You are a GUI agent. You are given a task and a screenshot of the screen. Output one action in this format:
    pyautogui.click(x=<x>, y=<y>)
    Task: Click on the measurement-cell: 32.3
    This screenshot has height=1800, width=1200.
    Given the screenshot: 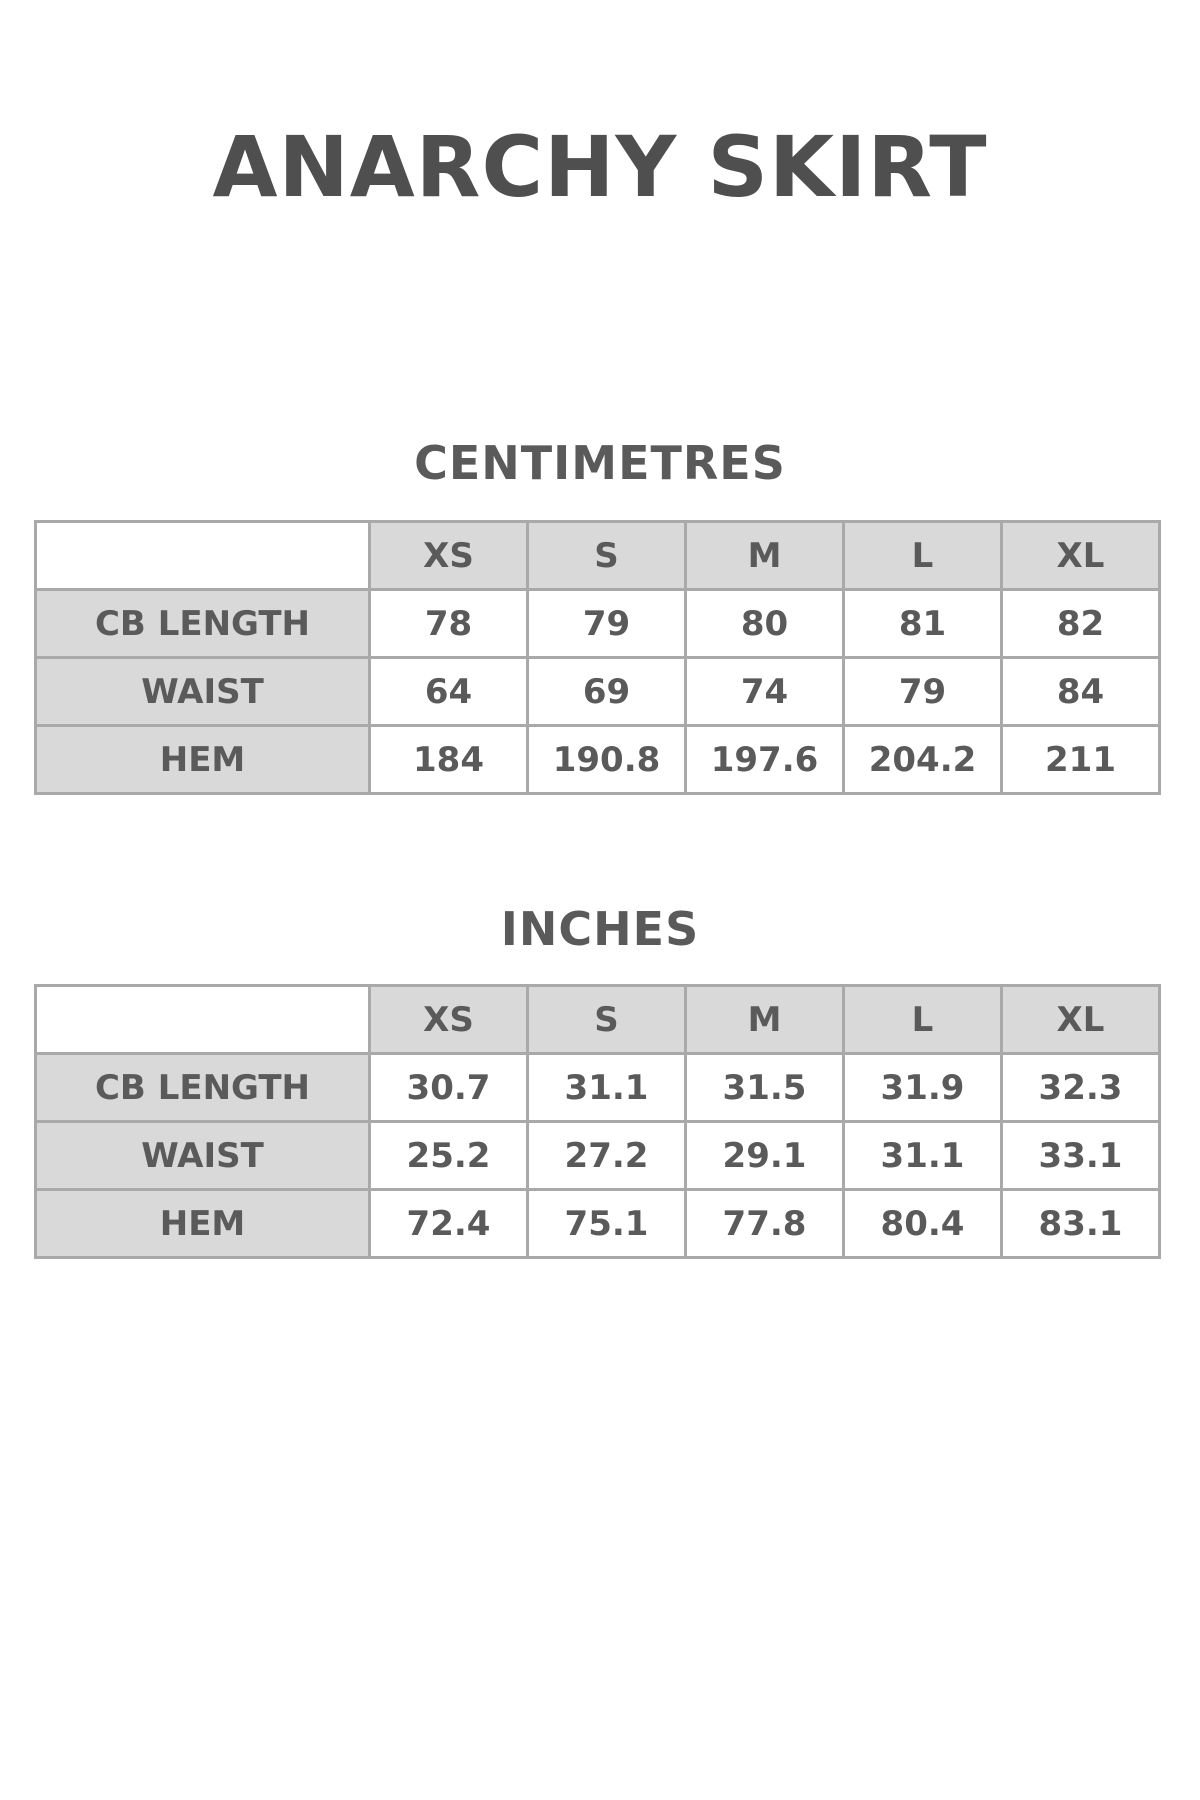 What is the action you would take?
    pyautogui.click(x=1080, y=1087)
    